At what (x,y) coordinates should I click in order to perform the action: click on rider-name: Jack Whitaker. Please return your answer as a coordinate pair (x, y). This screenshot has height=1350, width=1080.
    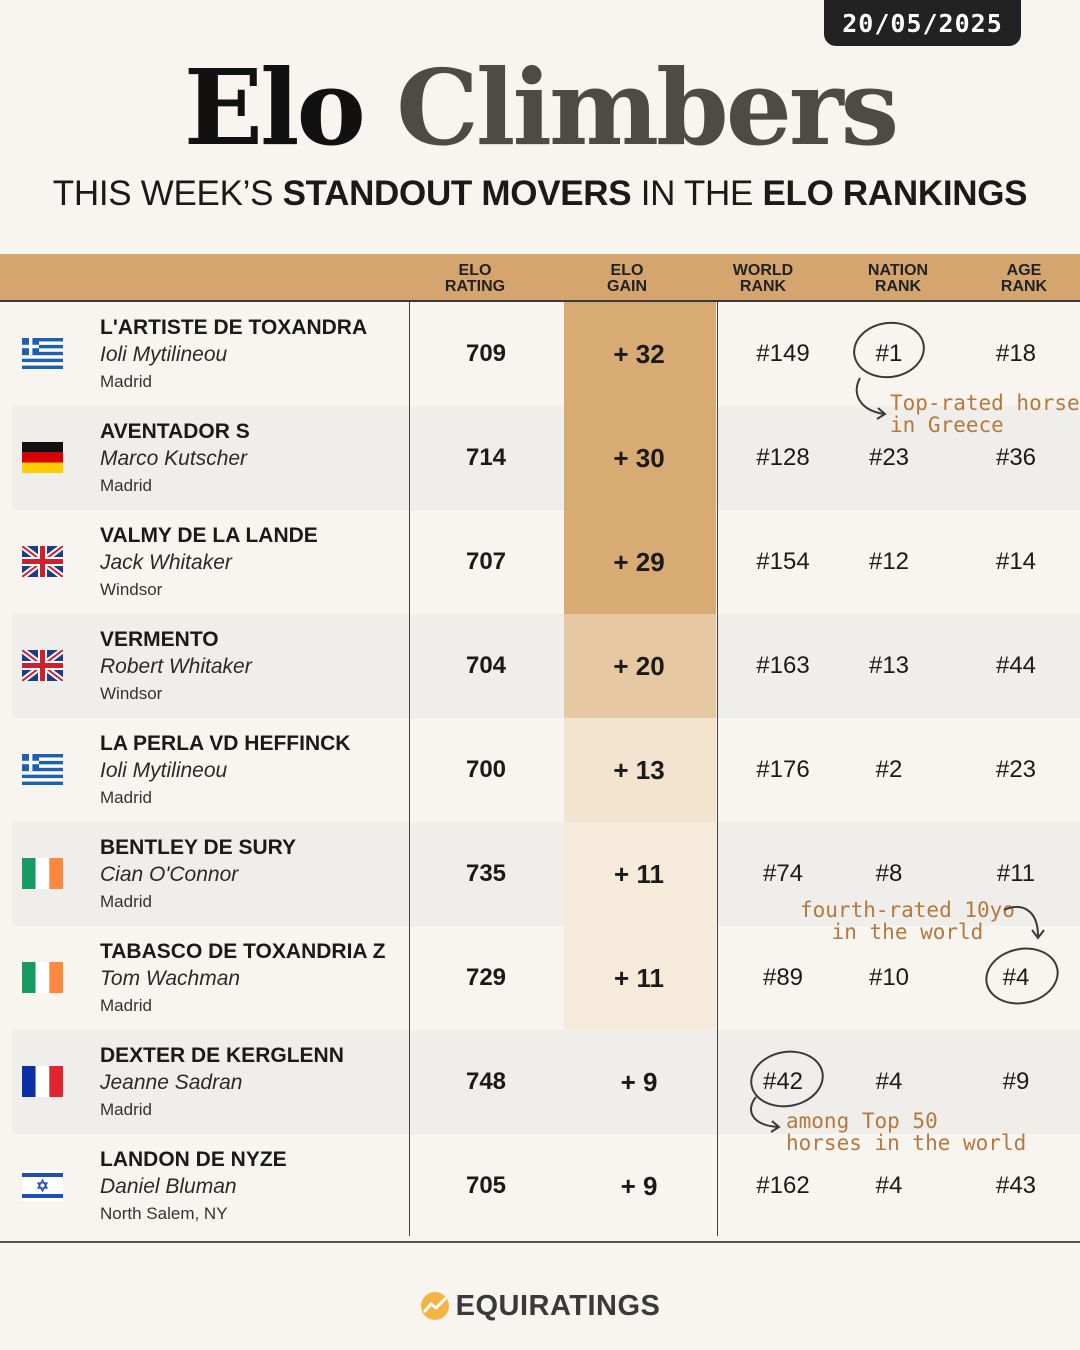
    Looking at the image, I should click on (166, 562).